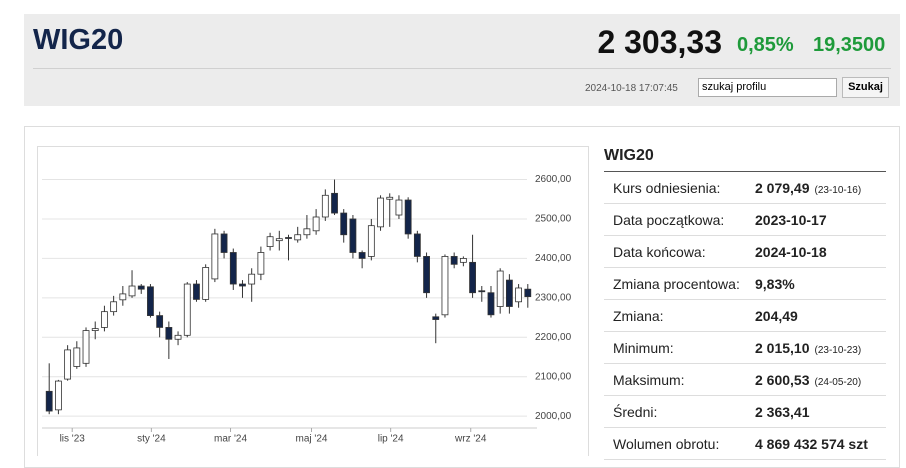 Image resolution: width=906 pixels, height=468 pixels. Describe the element at coordinates (462, 68) in the screenshot. I see `separator` at that location.